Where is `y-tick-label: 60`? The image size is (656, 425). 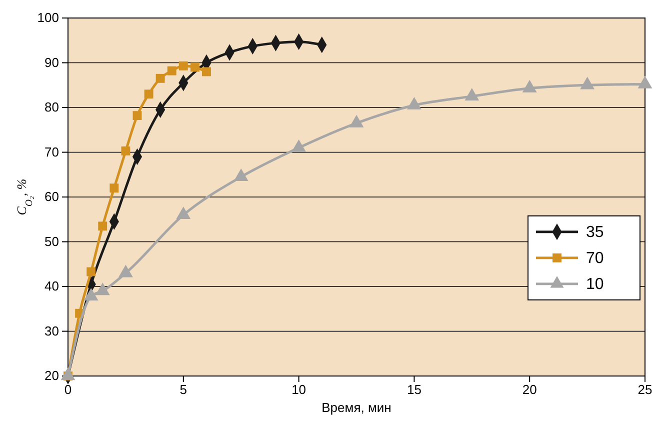 y-tick-label: 60 is located at coordinates (51, 196).